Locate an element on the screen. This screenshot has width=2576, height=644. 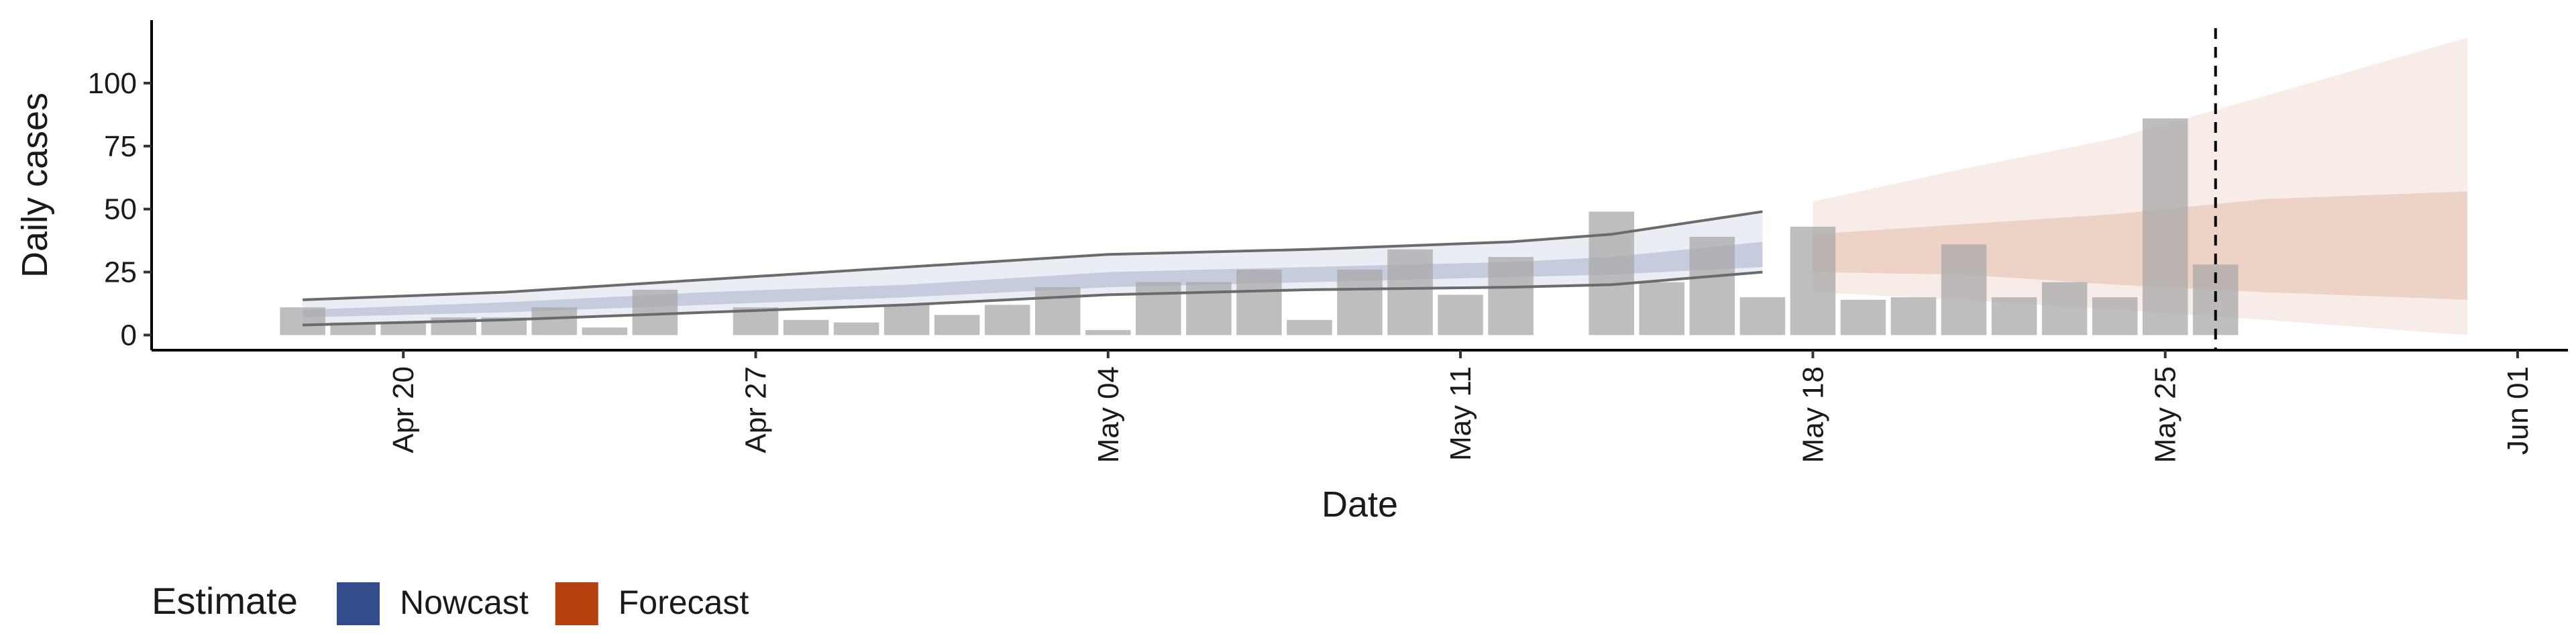
x-tick-label: May 11 is located at coordinates (1460, 413).